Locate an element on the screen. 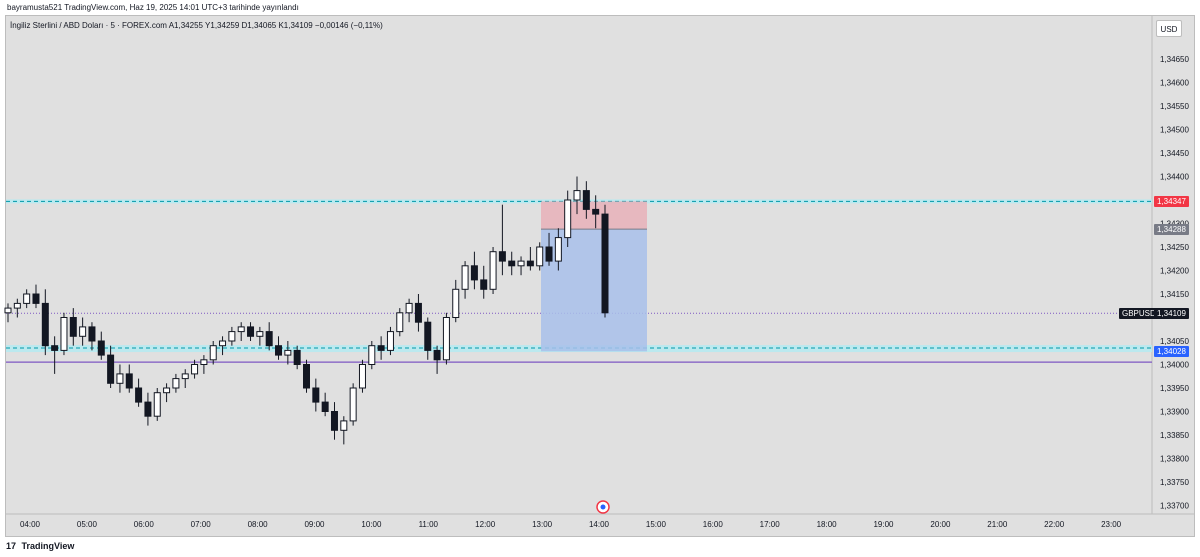 This screenshot has width=1200, height=557. time-axis-label: 18:00 is located at coordinates (827, 524).